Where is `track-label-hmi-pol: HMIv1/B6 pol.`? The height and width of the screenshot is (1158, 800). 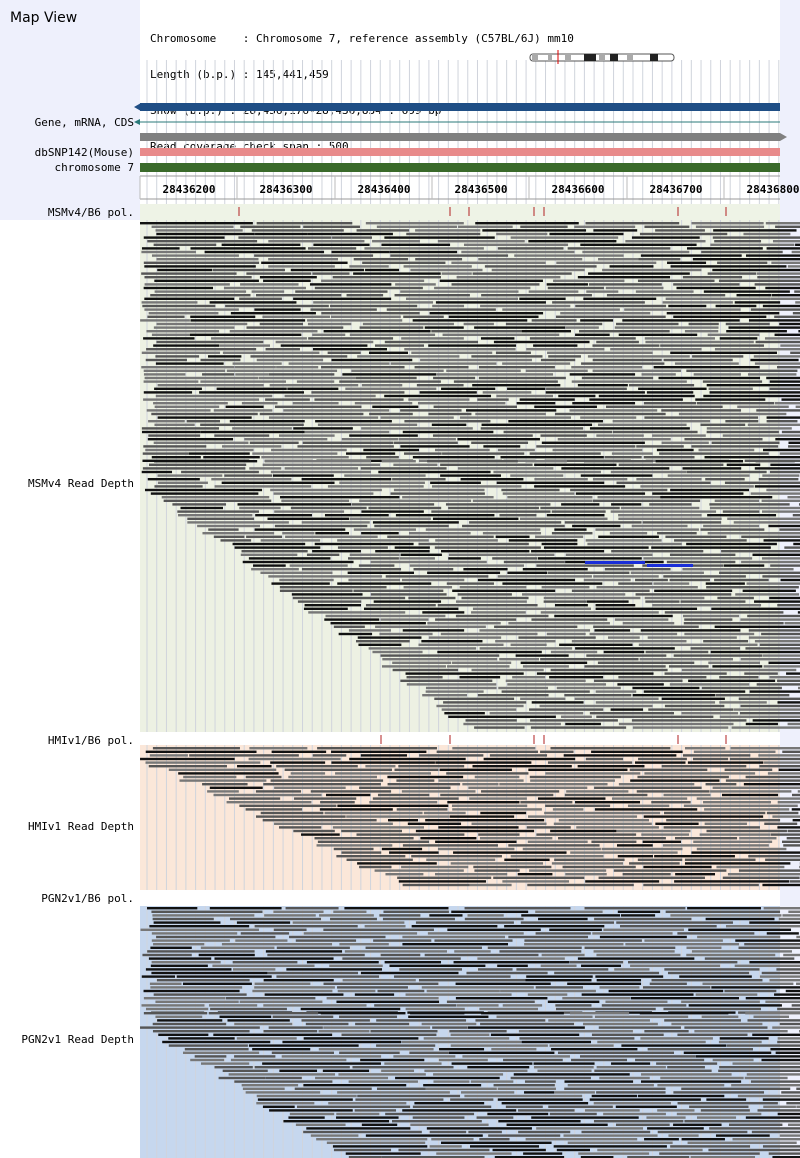 track-label-hmi-pol: HMIv1/B6 pol. is located at coordinates (90, 740).